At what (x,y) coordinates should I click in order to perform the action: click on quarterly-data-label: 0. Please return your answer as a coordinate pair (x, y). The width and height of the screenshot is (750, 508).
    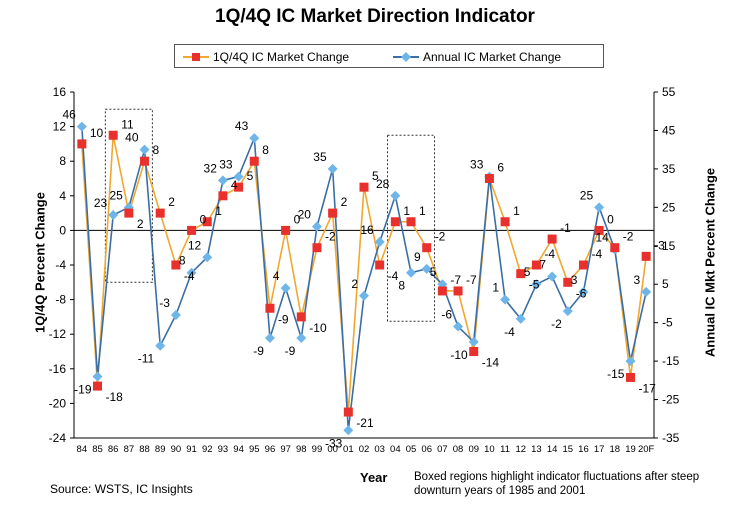
    Looking at the image, I should click on (297, 219).